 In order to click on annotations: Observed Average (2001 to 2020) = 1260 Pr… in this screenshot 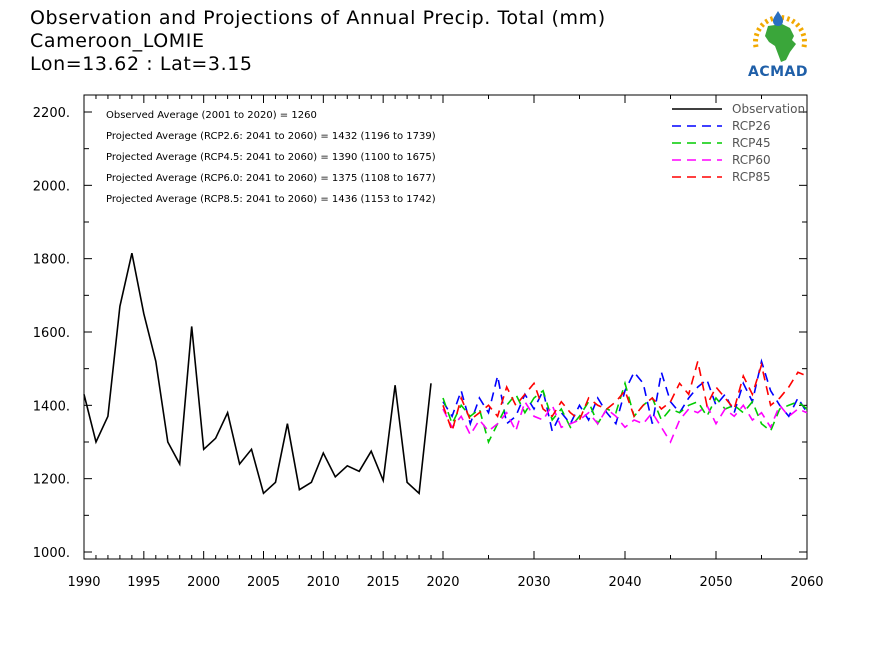, I will do `click(271, 157)`.